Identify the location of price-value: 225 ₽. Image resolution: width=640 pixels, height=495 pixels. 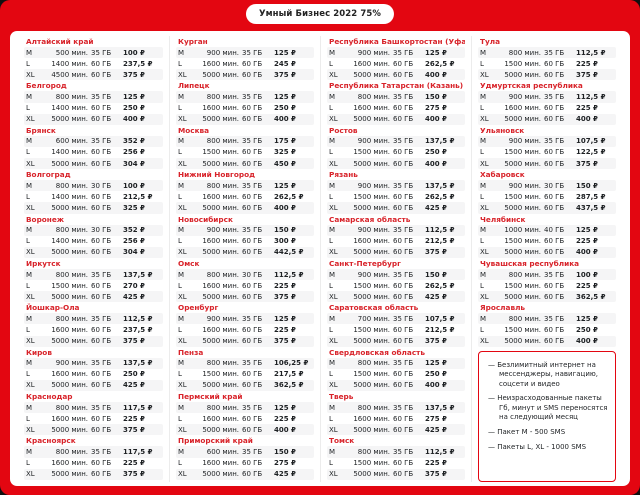
(587, 63).